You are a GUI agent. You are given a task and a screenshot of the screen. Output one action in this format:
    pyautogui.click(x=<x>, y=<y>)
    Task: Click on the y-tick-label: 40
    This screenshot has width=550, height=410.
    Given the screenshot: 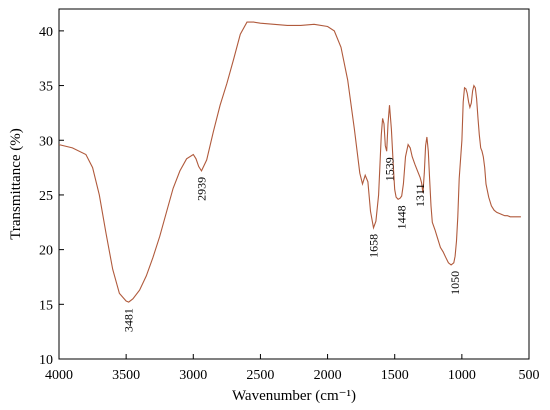 What is the action you would take?
    pyautogui.click(x=46, y=32)
    